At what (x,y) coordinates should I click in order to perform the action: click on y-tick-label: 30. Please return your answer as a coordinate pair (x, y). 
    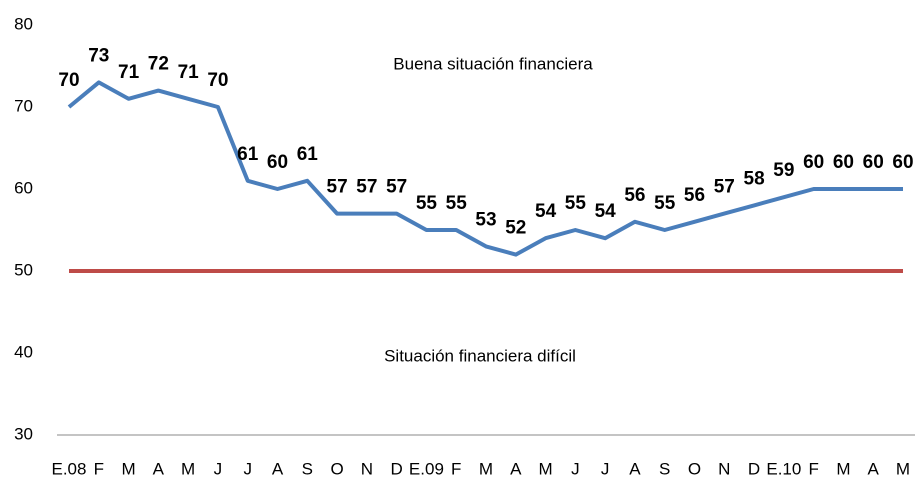
    Looking at the image, I should click on (23, 433).